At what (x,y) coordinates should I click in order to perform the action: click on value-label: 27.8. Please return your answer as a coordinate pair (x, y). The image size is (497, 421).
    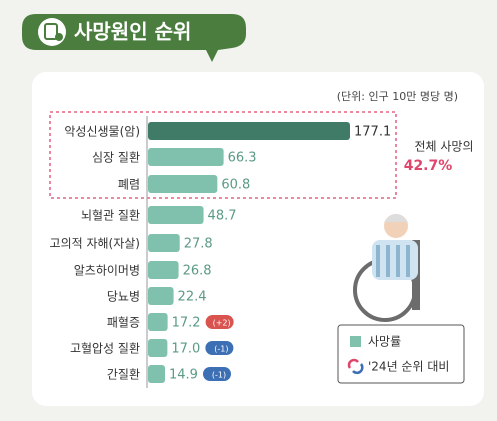
    Looking at the image, I should click on (198, 244).